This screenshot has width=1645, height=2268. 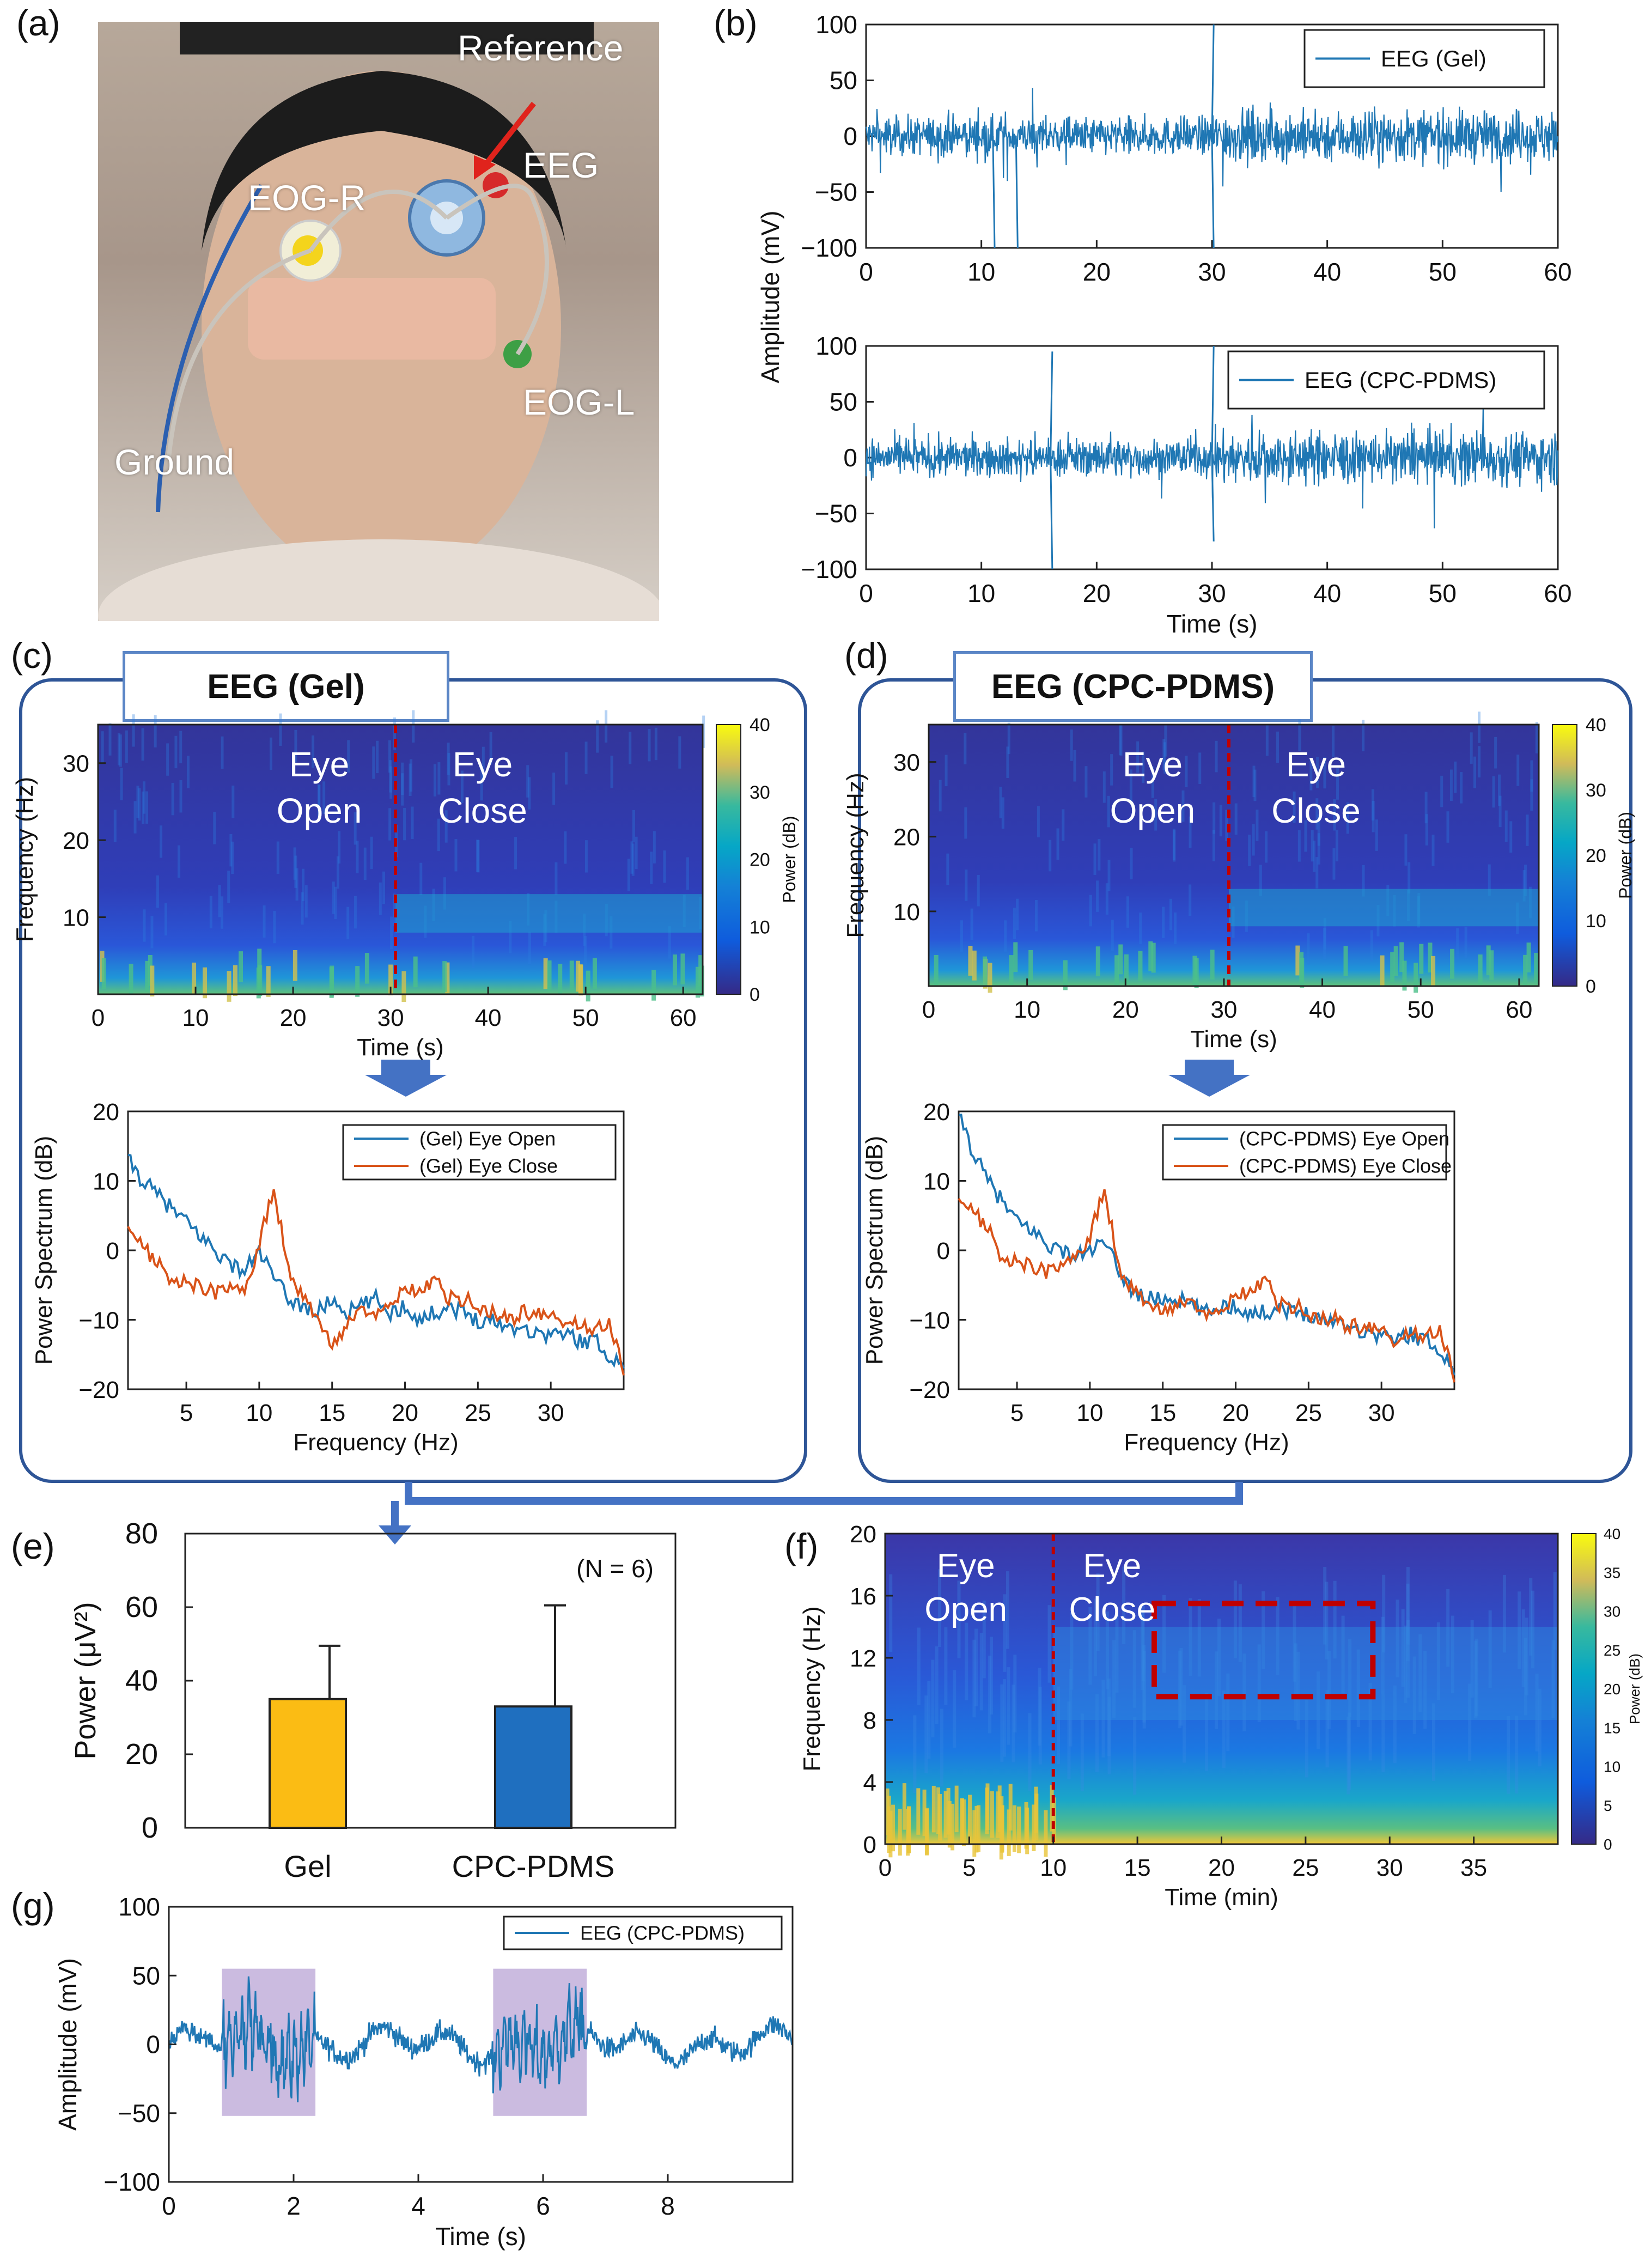 I want to click on b2-xtick-label: 10, so click(x=981, y=593).